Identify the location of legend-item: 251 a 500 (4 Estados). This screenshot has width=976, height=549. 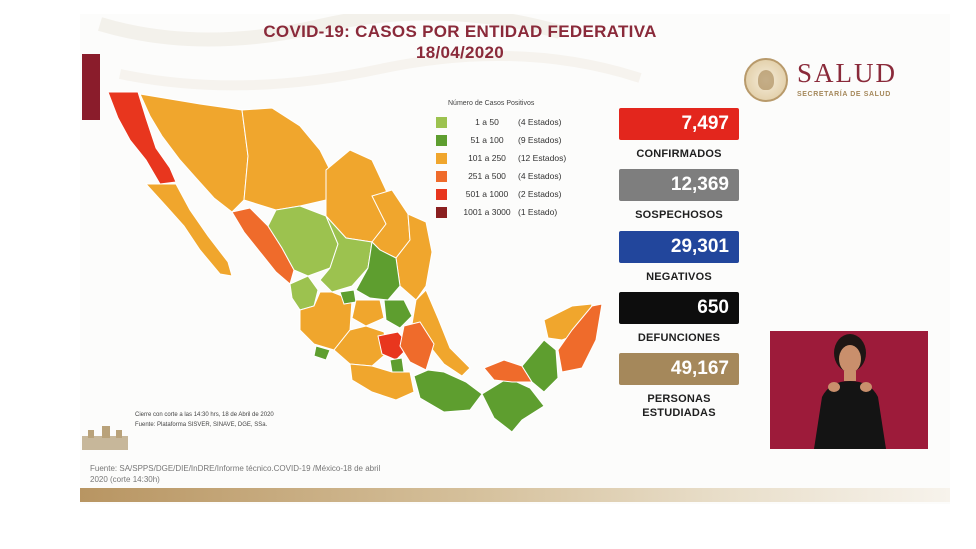
(506, 176).